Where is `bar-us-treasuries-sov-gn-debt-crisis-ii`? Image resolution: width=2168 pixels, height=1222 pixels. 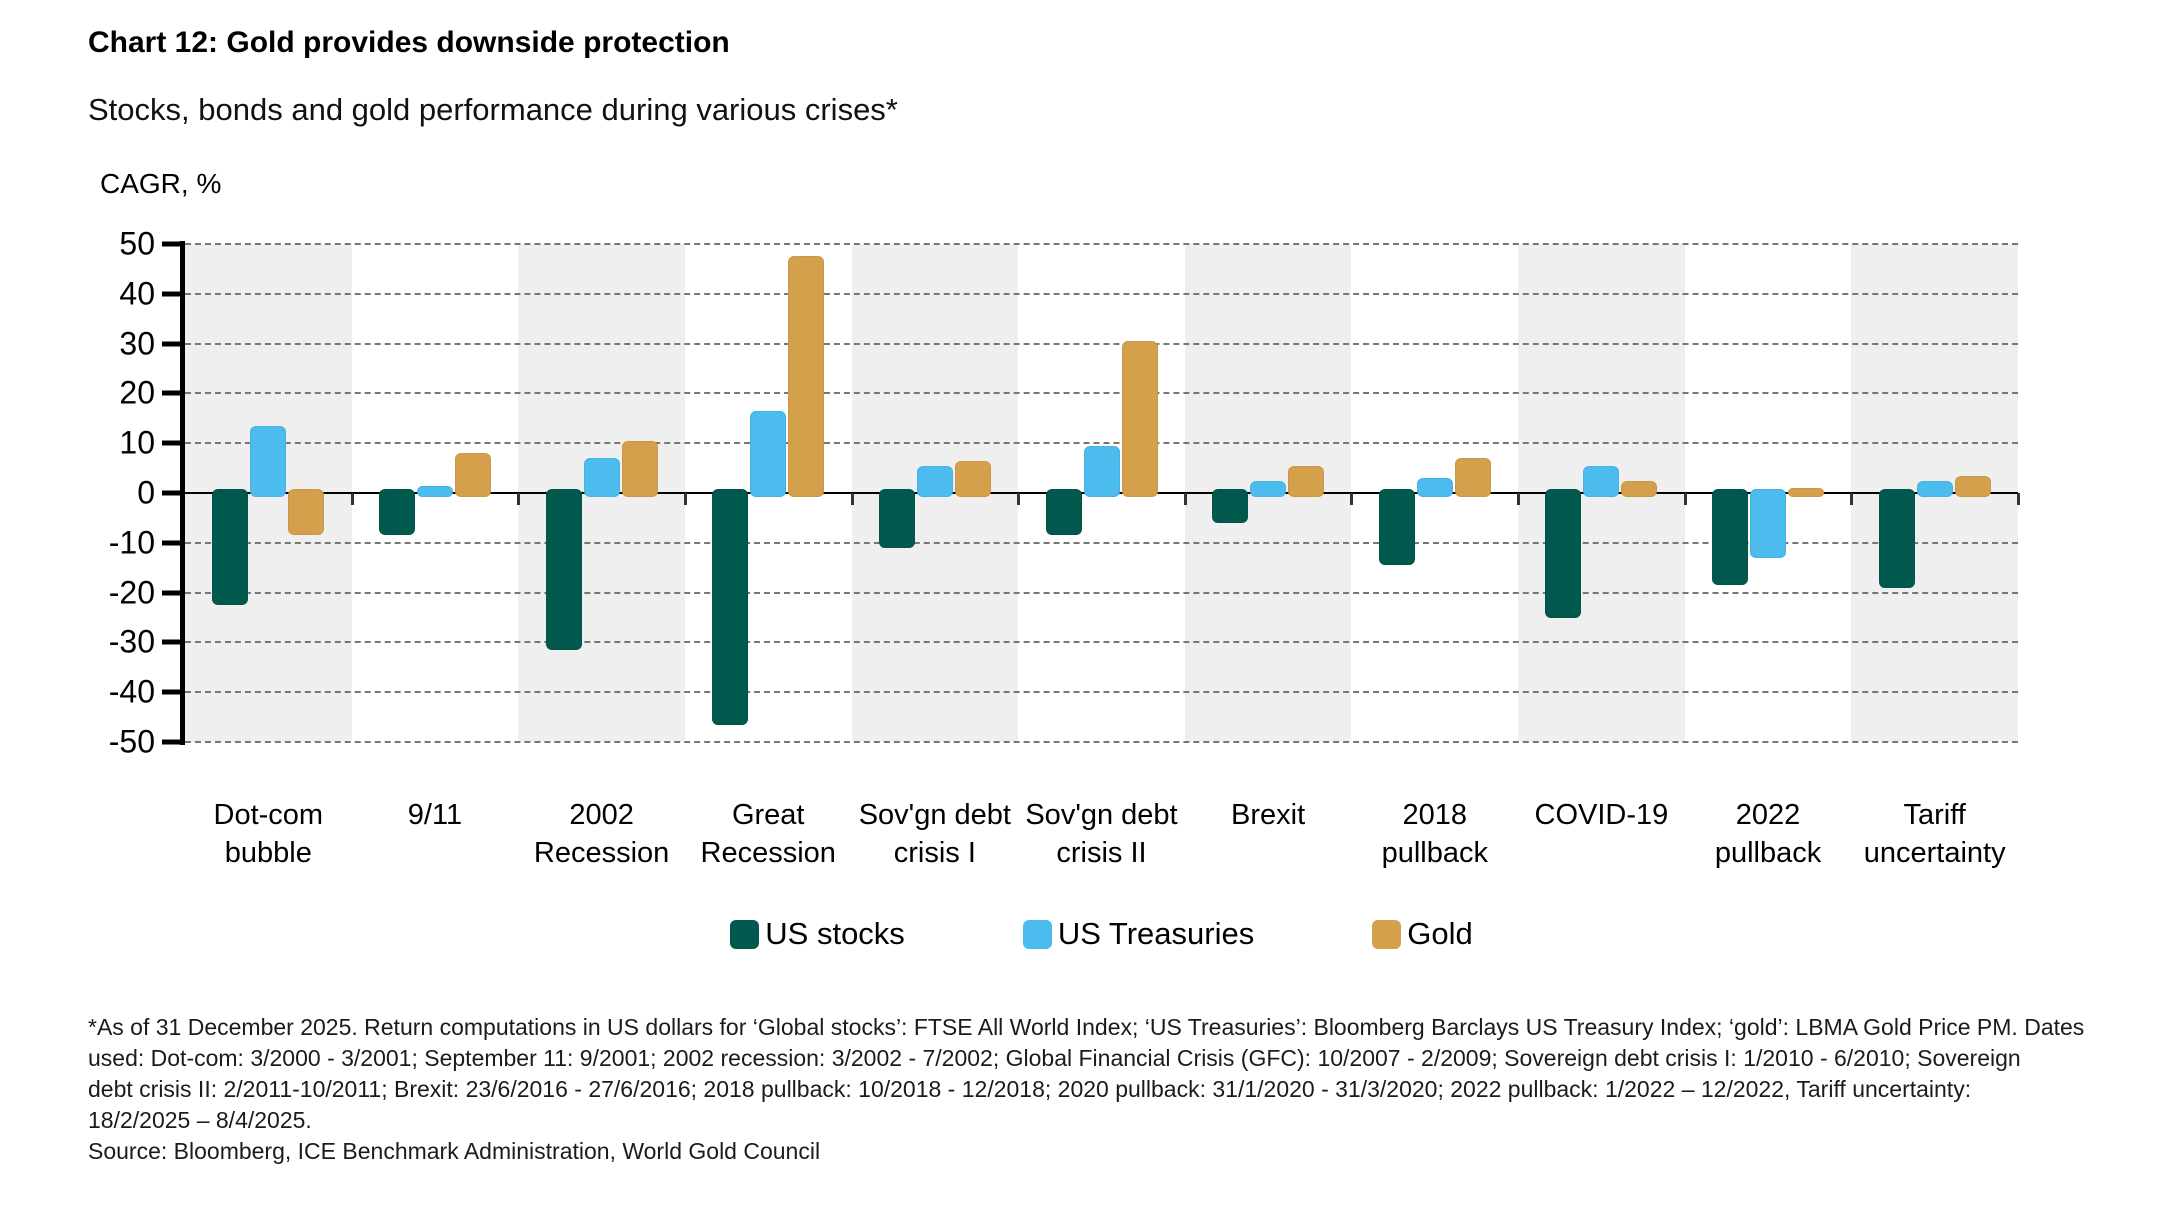
bar-us-treasuries-sov-gn-debt-crisis-ii is located at coordinates (1101, 471).